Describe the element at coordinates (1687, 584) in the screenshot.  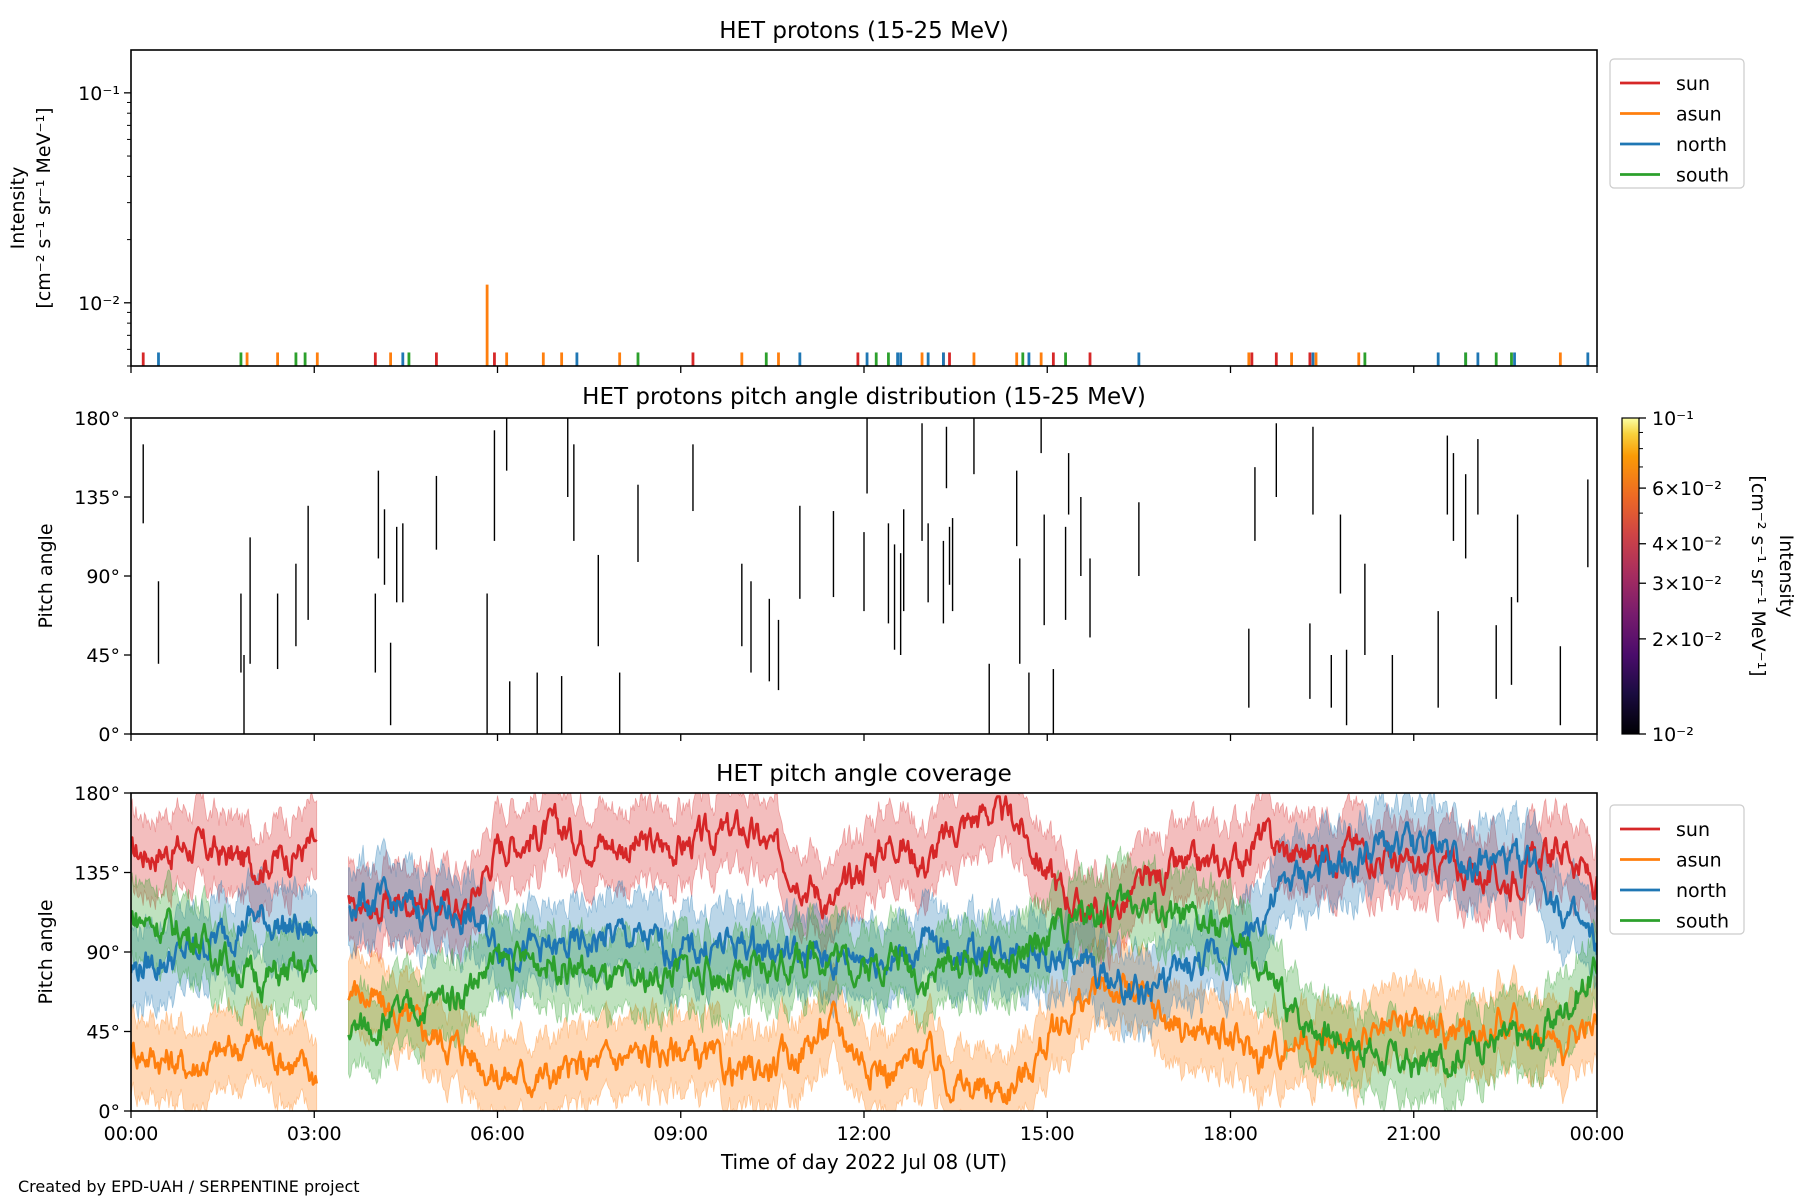
I see `colorbar-tick-label: 3×10⁻²` at that location.